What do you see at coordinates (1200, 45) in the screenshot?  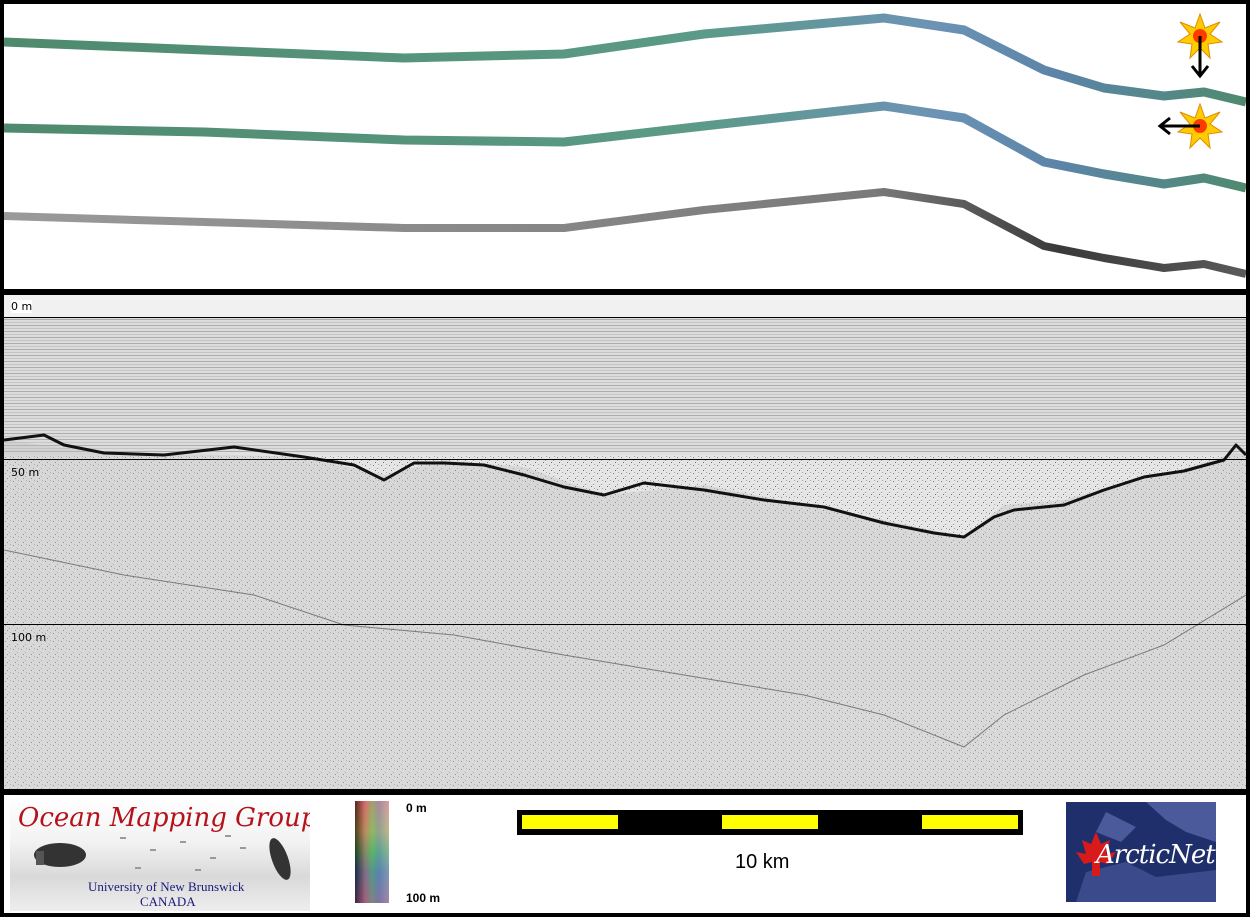 I see `sun-illumination-down-icon` at bounding box center [1200, 45].